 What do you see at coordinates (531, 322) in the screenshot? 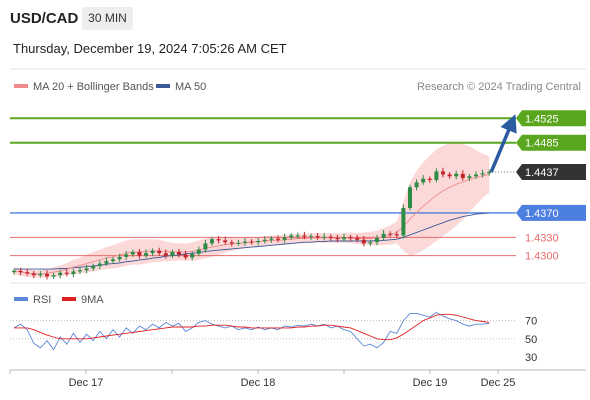
I see `rsi-tick-label: 70` at bounding box center [531, 322].